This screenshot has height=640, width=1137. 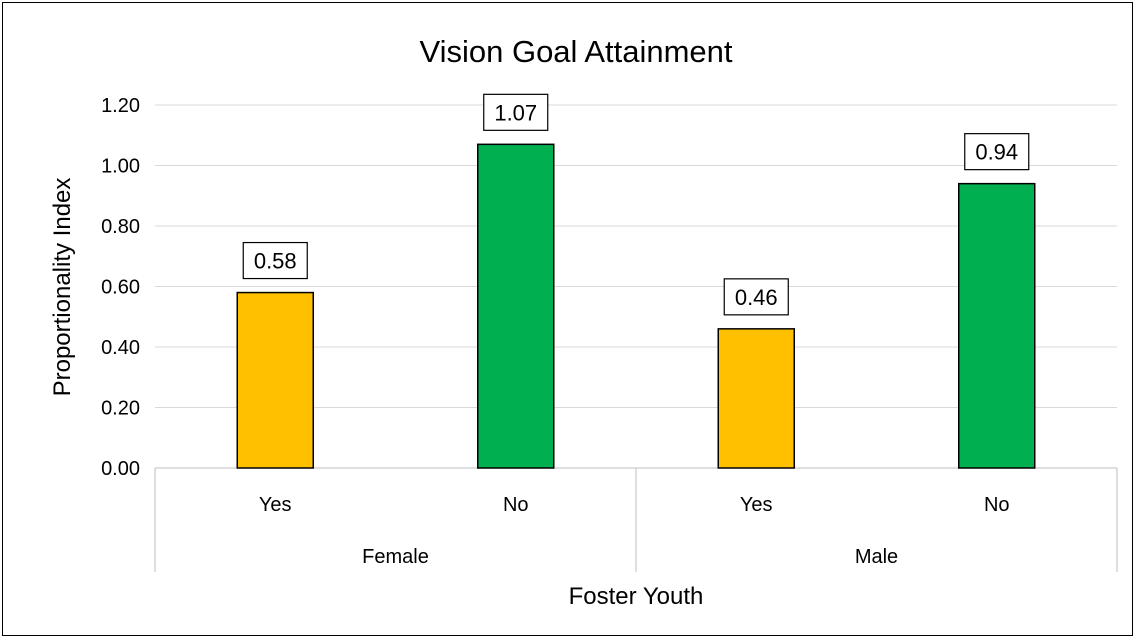 I want to click on bar-female-yes, so click(x=275, y=380).